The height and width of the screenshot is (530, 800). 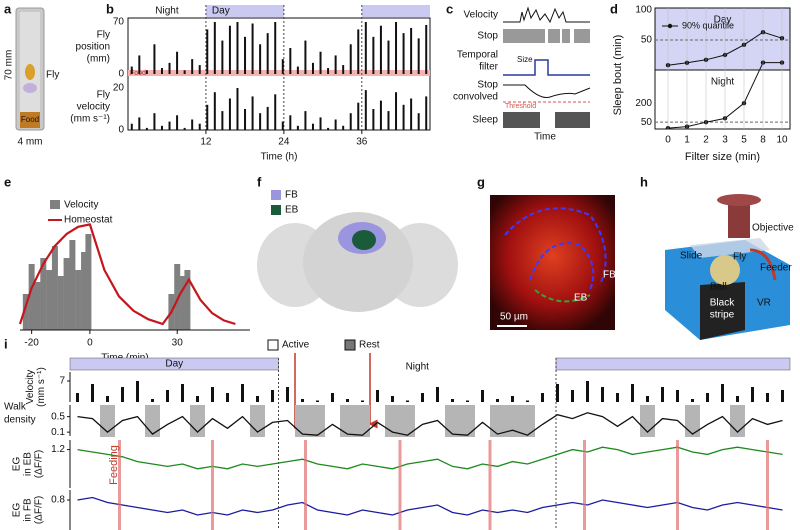 What do you see at coordinates (110, 8) in the screenshot?
I see `panel-label: b` at bounding box center [110, 8].